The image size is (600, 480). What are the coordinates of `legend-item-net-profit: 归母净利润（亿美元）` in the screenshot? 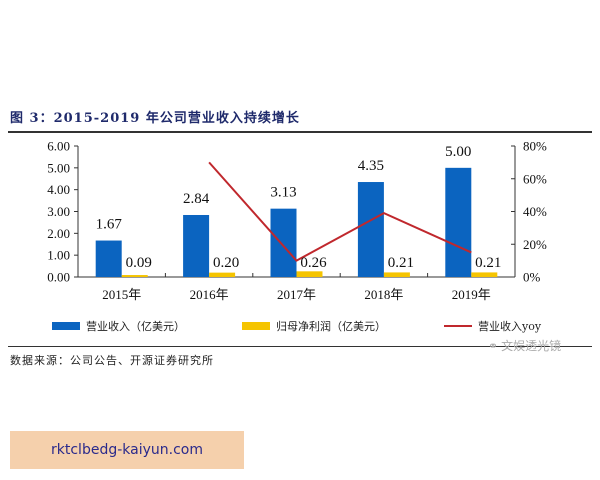 It's located at (314, 326).